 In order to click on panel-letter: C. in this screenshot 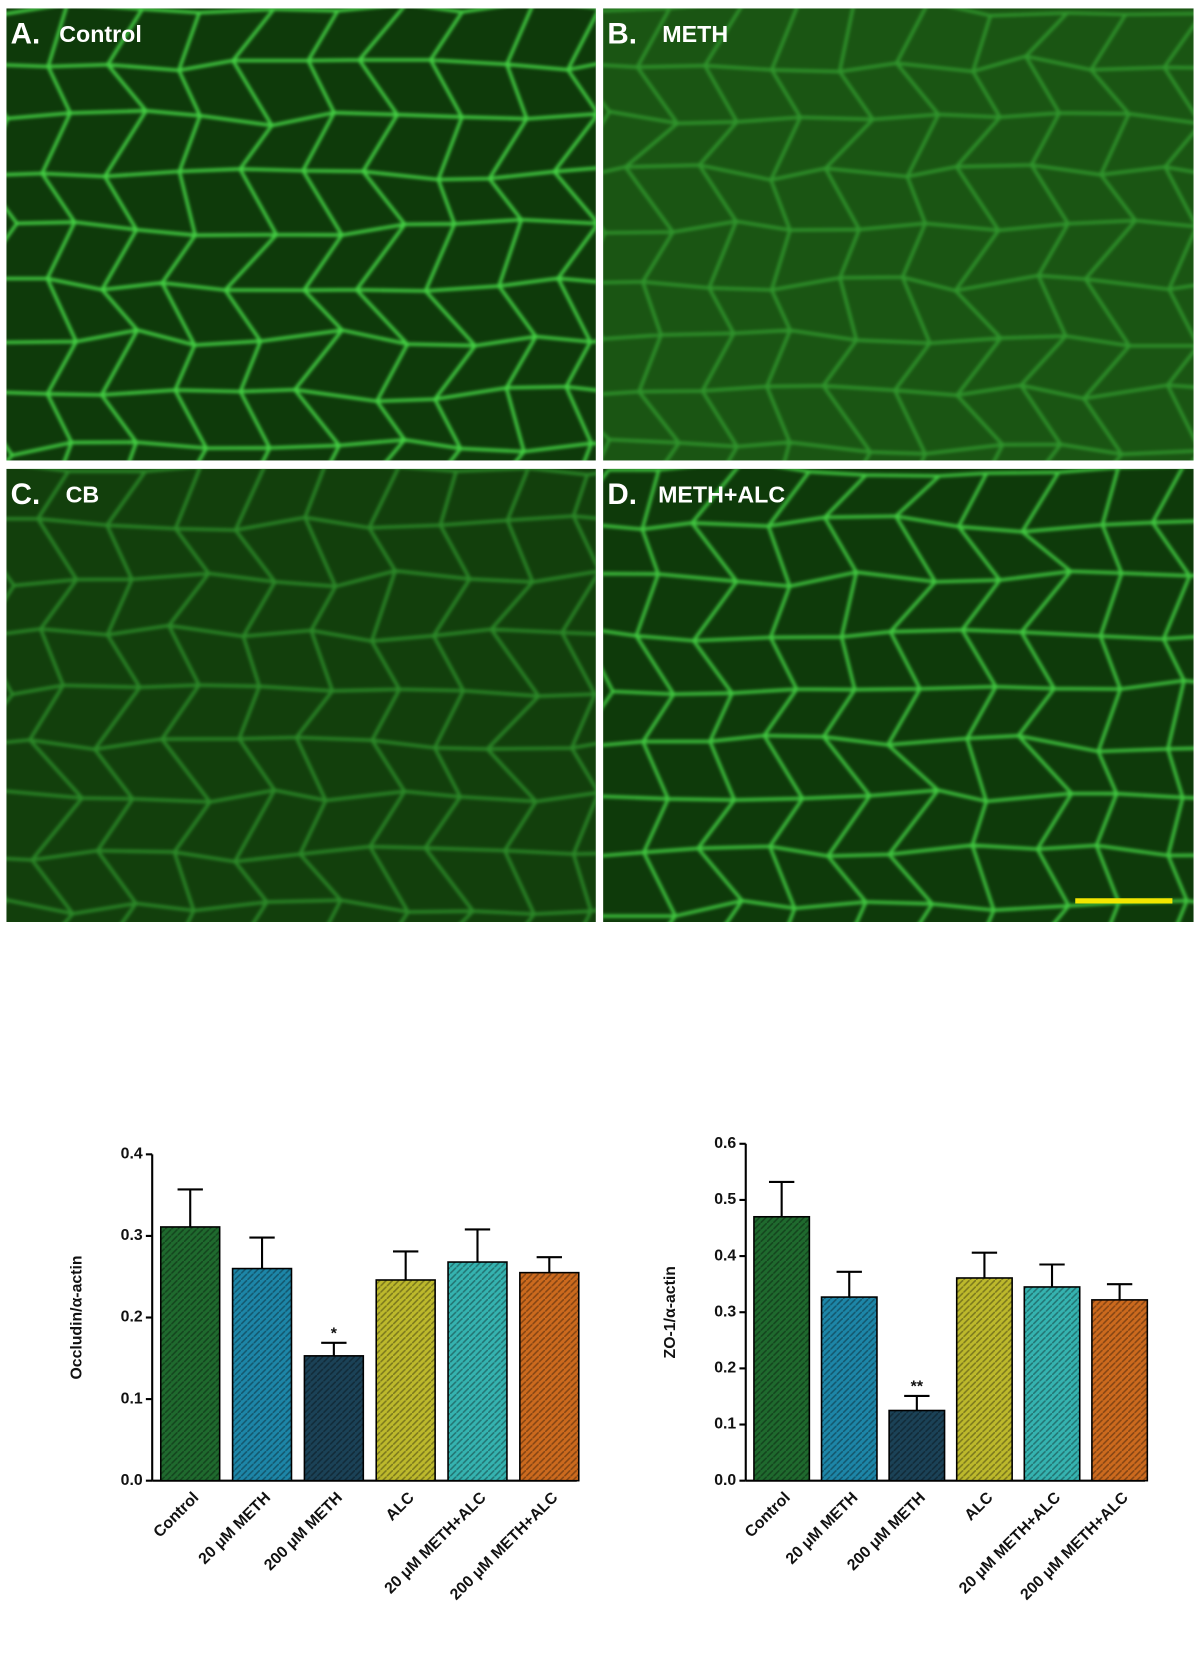, I will do `click(26, 494)`.